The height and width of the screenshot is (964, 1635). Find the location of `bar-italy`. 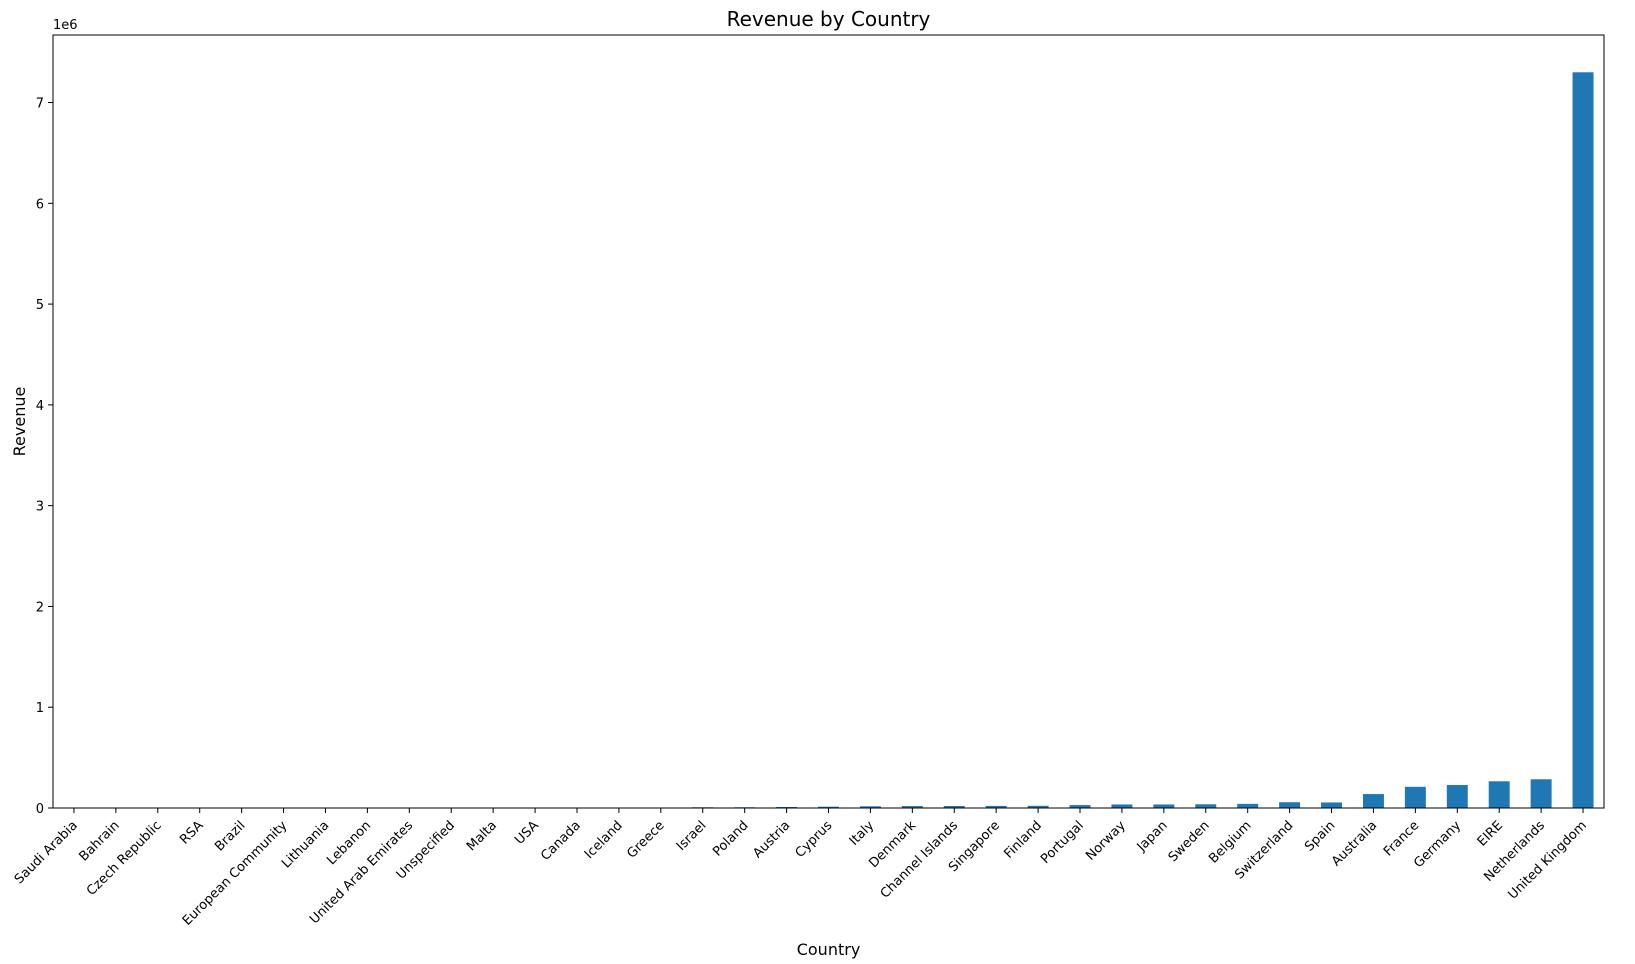

bar-italy is located at coordinates (870, 807).